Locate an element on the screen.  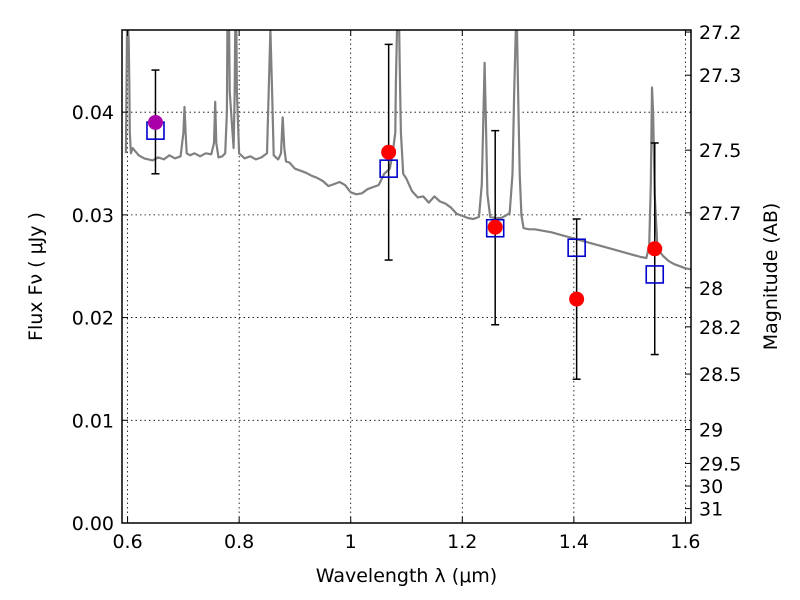
y-tick-label: 0.03 is located at coordinates (93, 216).